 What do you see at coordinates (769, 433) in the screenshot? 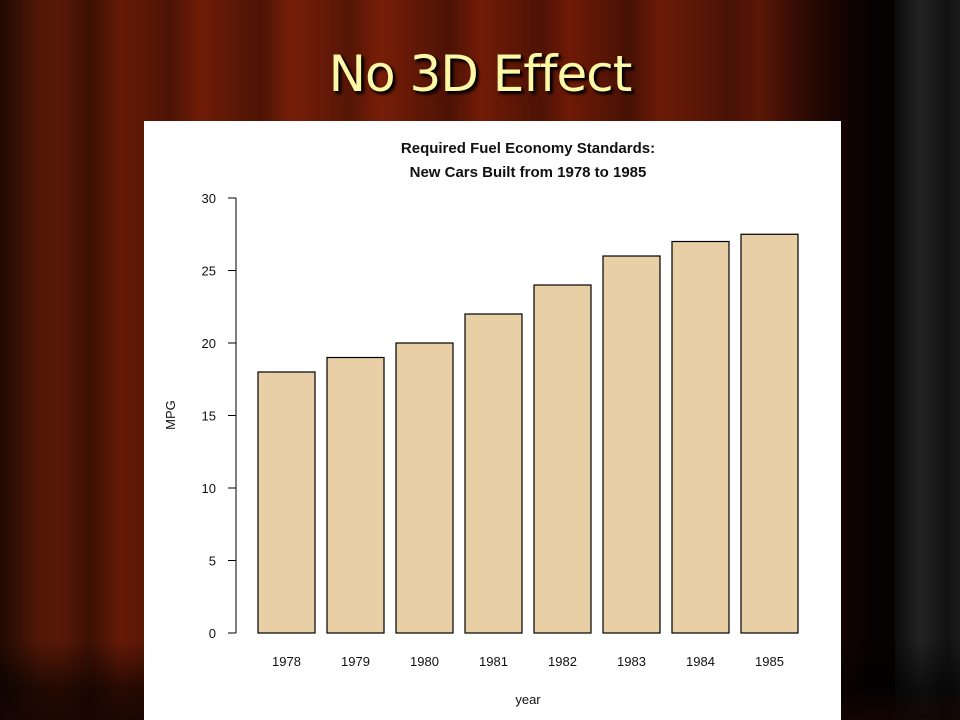
I see `bar-1985` at bounding box center [769, 433].